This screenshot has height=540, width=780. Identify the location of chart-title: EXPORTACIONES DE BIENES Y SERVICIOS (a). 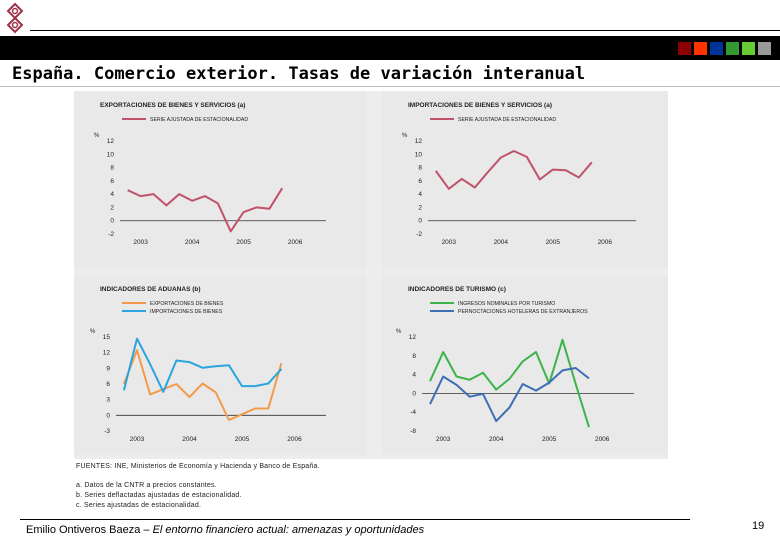
(172, 105).